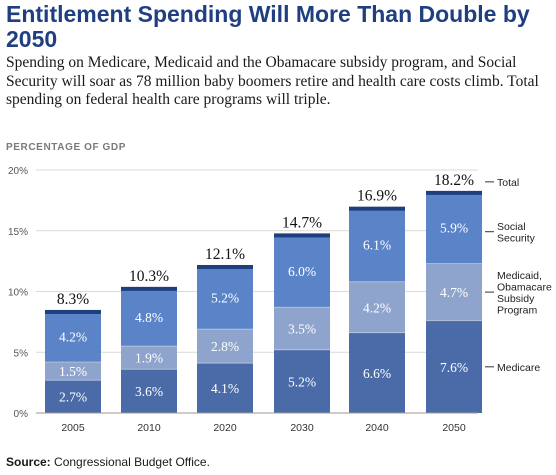 The image size is (556, 475). I want to click on bar-total-label: 10.3%, so click(149, 276).